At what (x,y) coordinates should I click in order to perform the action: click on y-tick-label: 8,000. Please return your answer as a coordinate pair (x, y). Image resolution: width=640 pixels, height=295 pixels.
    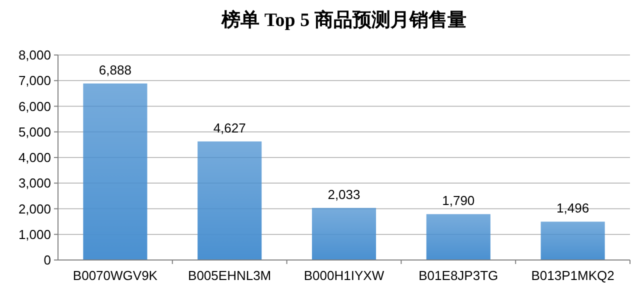
    Looking at the image, I should click on (34, 55).